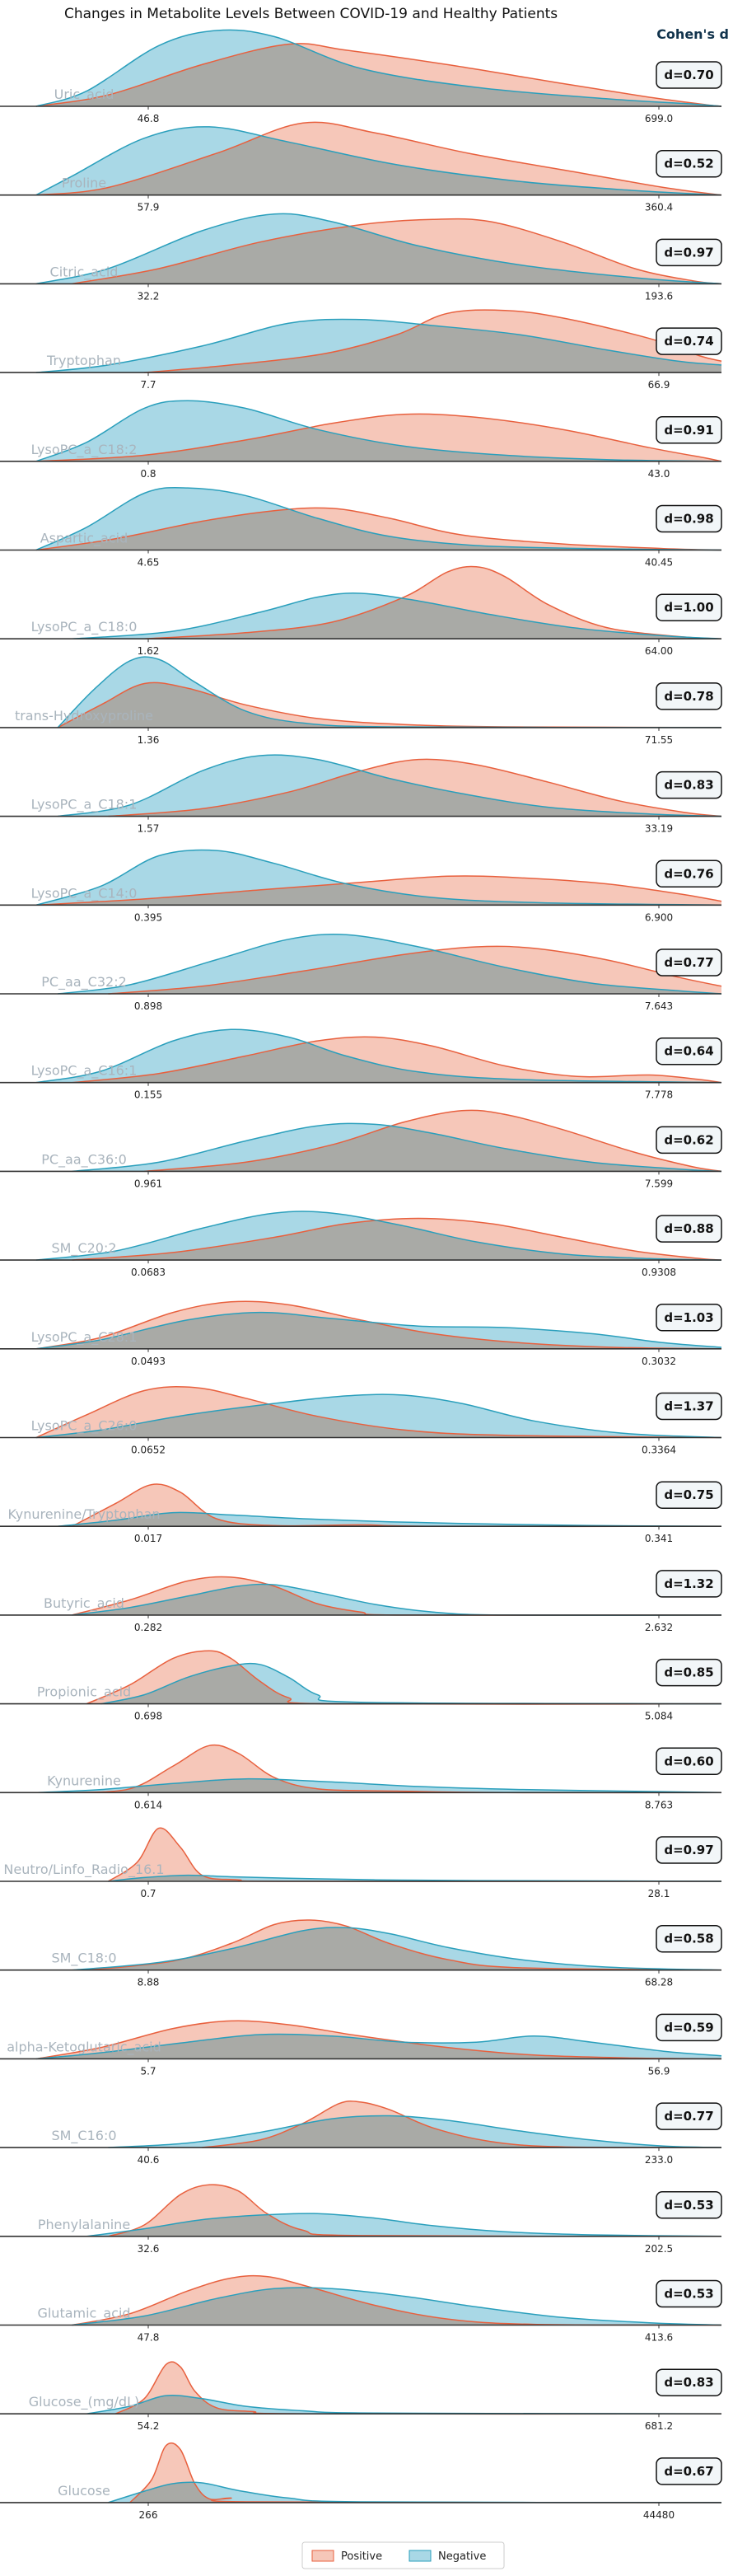 The height and width of the screenshot is (2576, 733). I want to click on cohens-d-value: d=0.77, so click(688, 962).